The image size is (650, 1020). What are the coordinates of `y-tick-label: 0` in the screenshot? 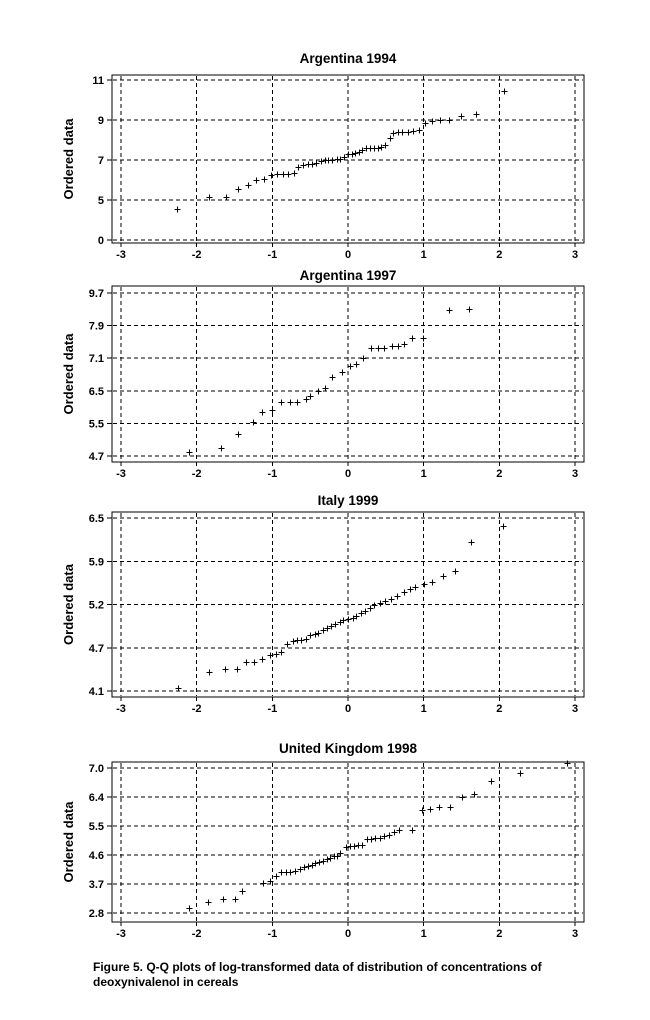 It's located at (101, 241).